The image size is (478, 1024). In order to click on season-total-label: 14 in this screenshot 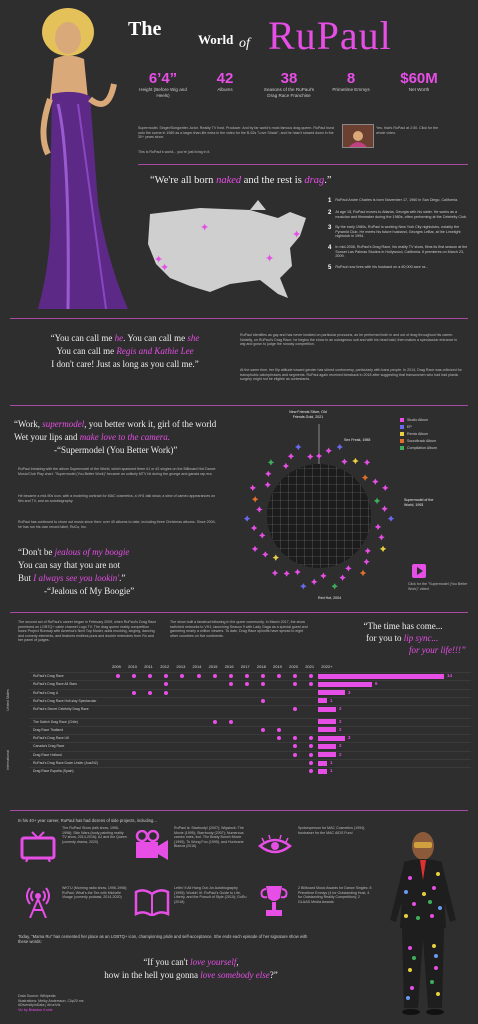, I will do `click(450, 675)`.